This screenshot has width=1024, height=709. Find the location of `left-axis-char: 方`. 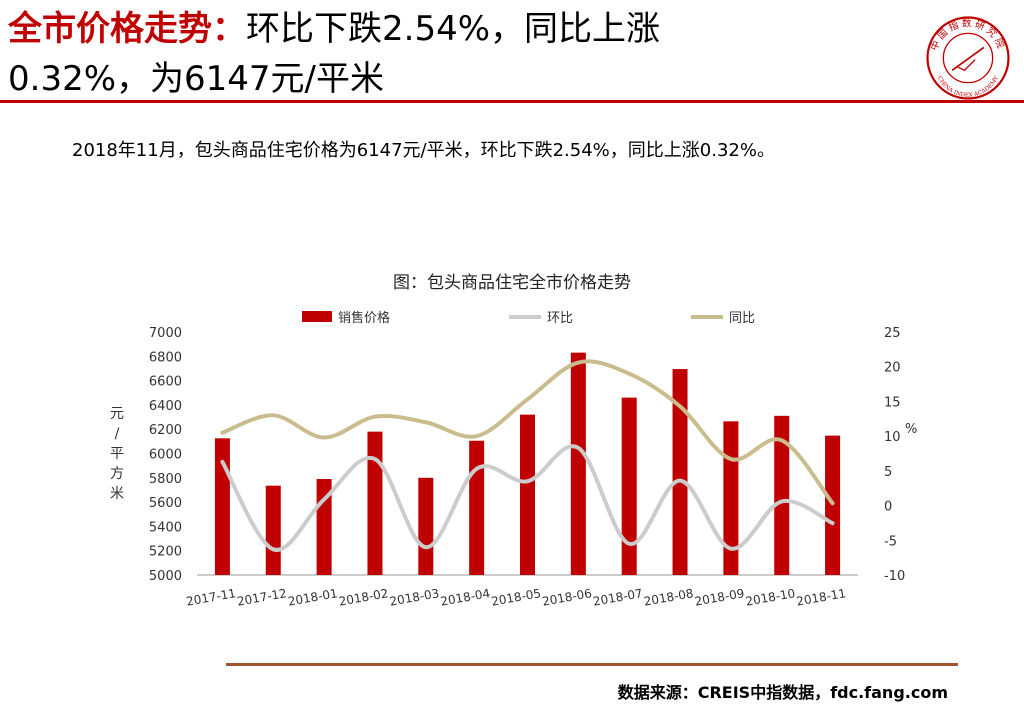

left-axis-char: 方 is located at coordinates (117, 474).